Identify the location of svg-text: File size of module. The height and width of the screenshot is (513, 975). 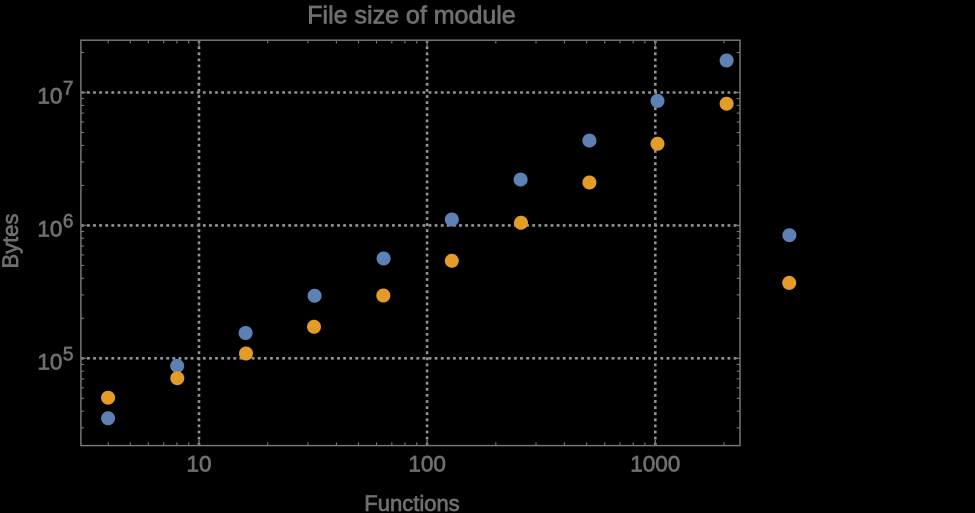
(411, 16).